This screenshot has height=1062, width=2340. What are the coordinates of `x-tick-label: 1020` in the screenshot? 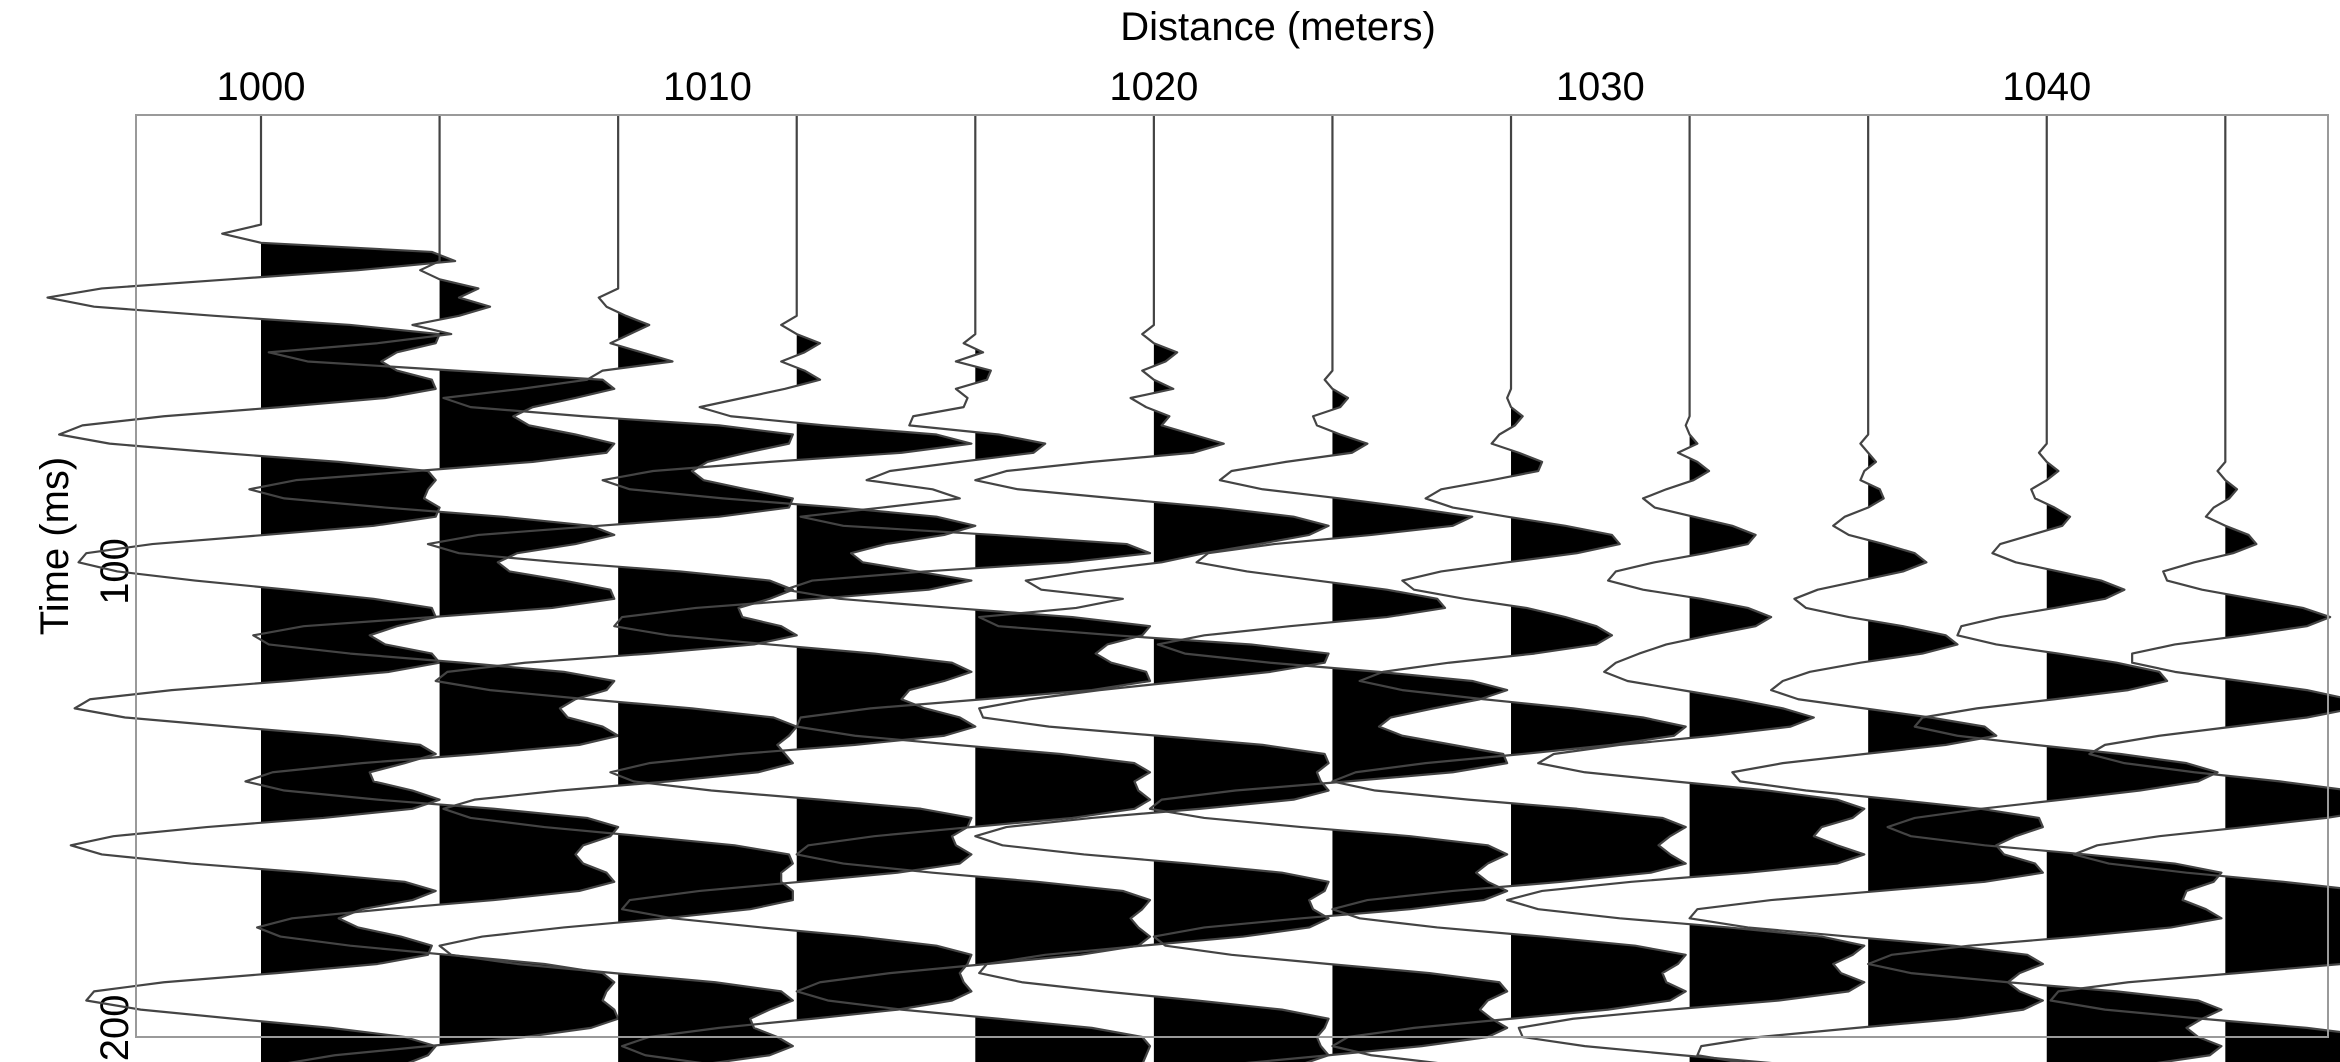 It's located at (1153, 87).